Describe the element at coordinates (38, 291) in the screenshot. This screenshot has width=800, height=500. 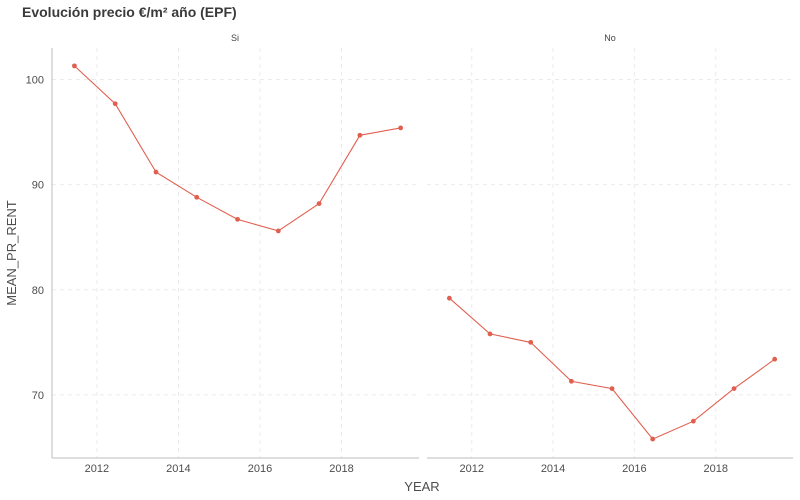
I see `y-tick-label: 80` at that location.